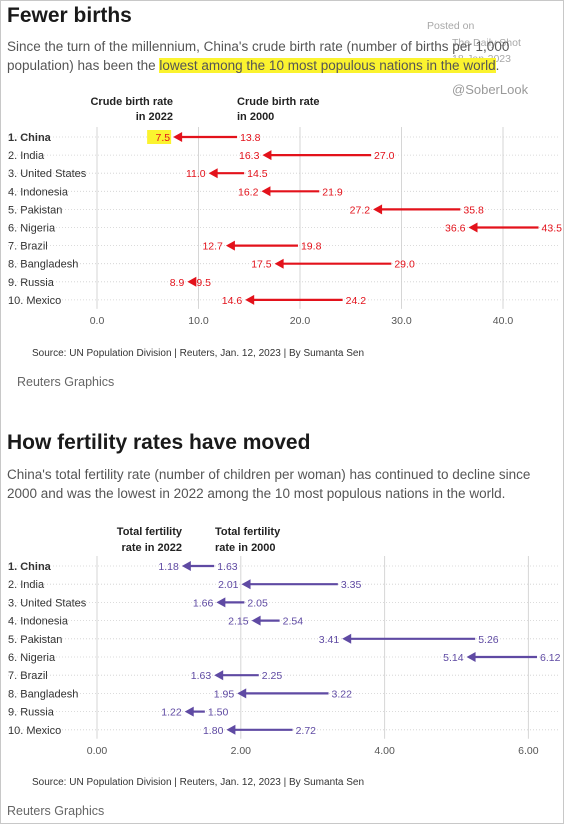 This screenshot has width=564, height=824. I want to click on value-label-2000: 2.05, so click(257, 603).